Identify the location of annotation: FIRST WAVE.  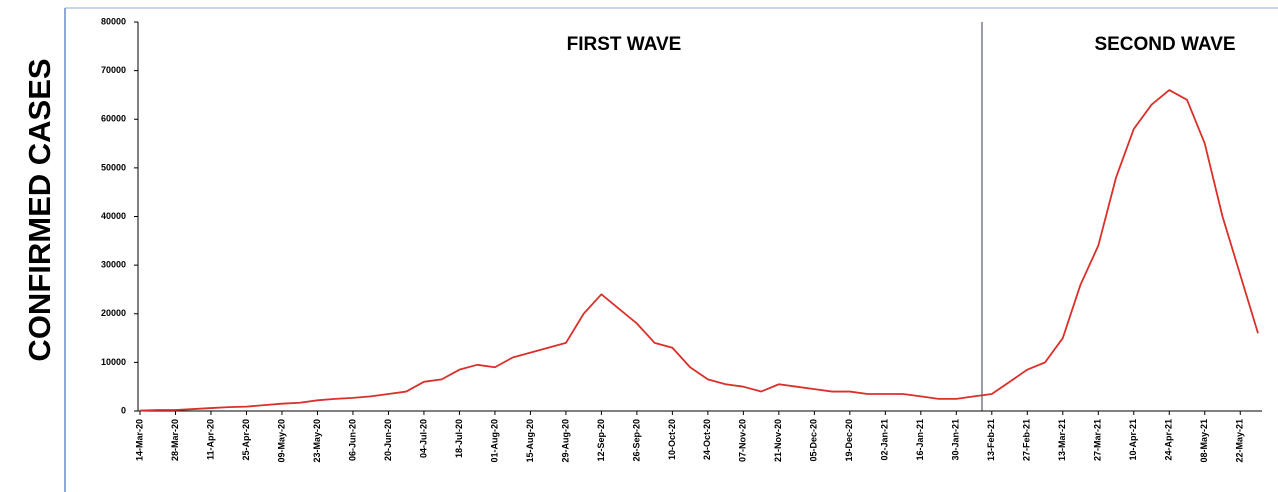
(624, 44).